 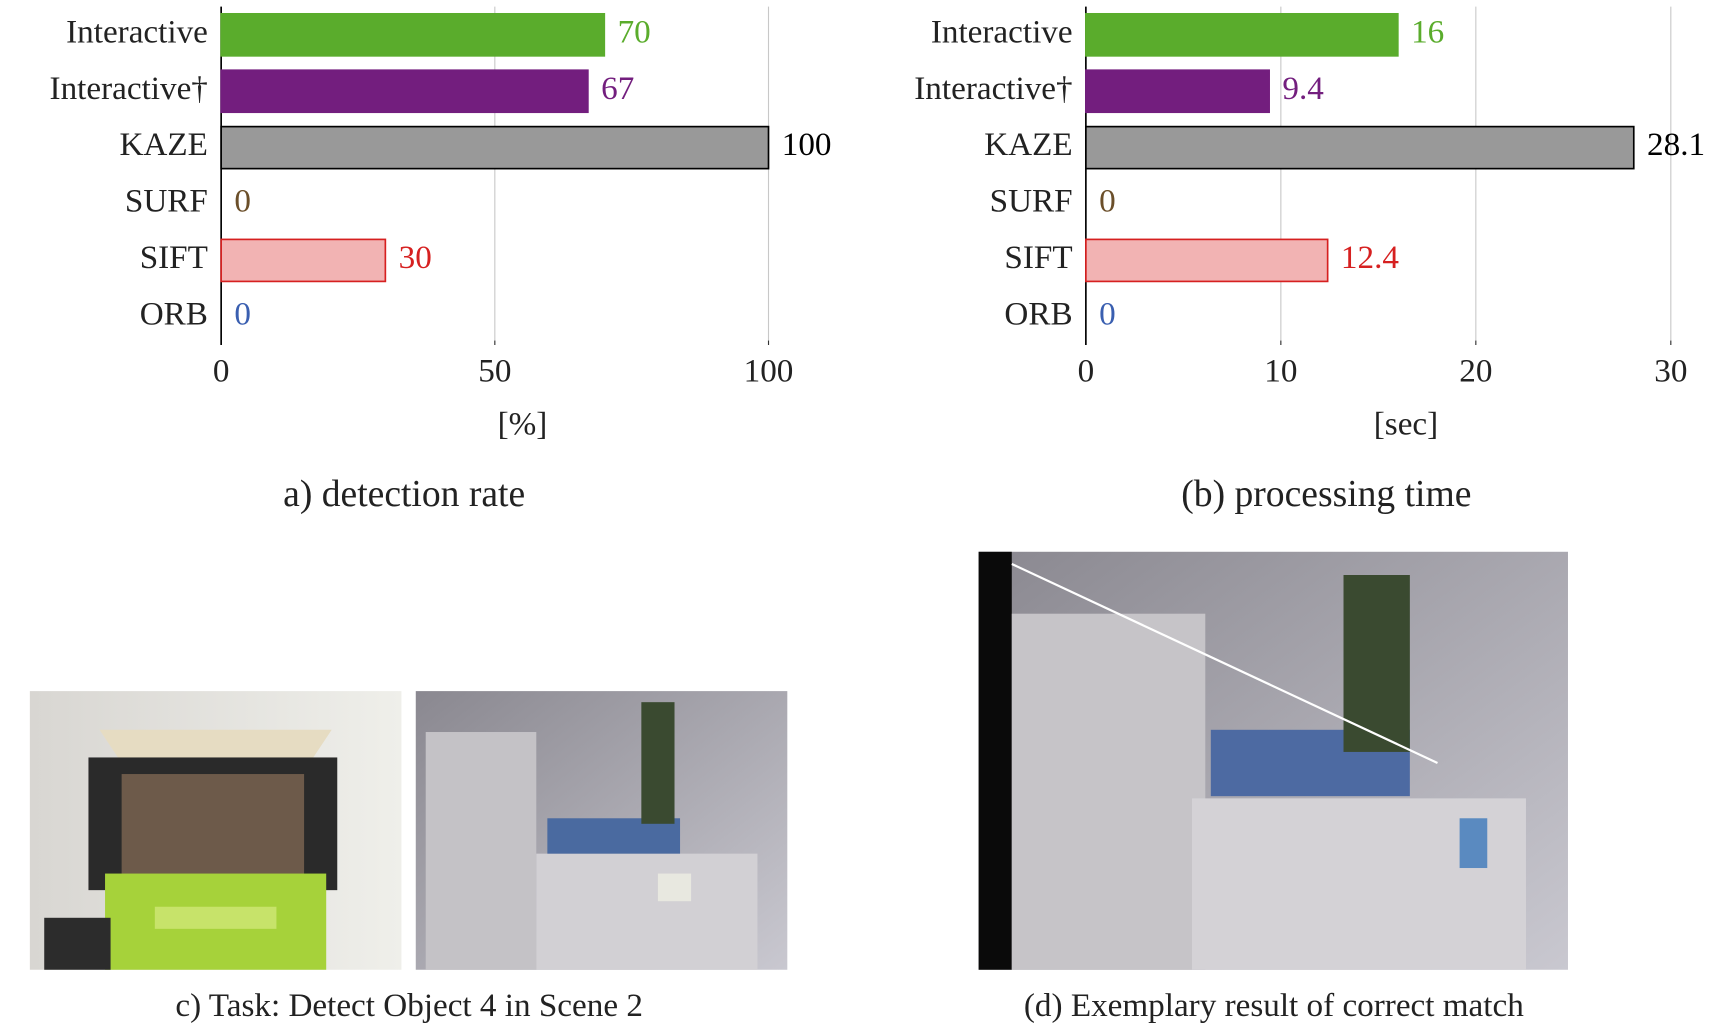 What do you see at coordinates (215, 830) in the screenshot?
I see `photo-object` at bounding box center [215, 830].